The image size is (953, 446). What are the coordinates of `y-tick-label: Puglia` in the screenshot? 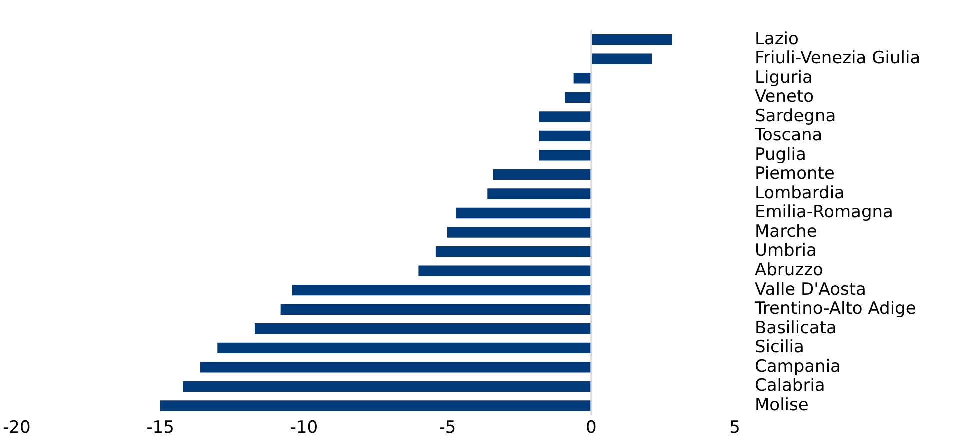 It's located at (780, 154).